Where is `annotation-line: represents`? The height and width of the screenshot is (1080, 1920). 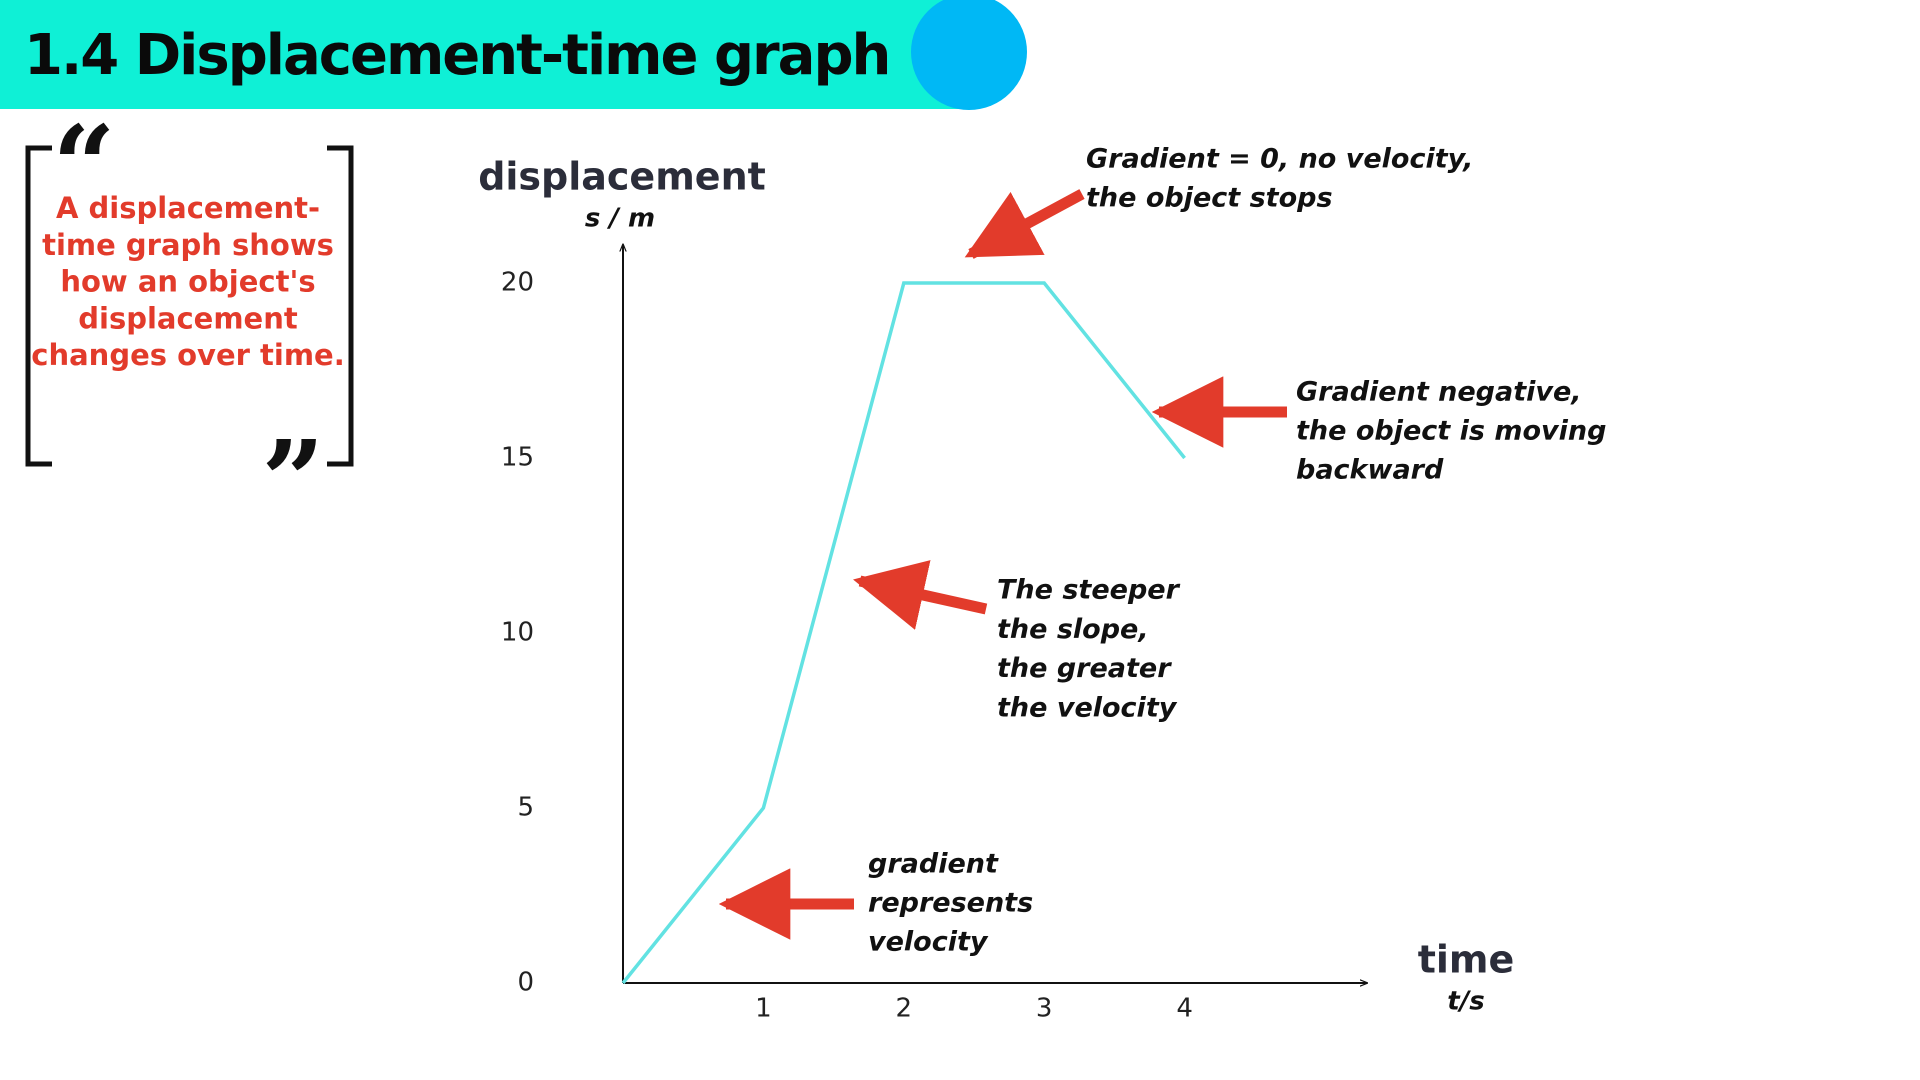
annotation-line: represents is located at coordinates (950, 903).